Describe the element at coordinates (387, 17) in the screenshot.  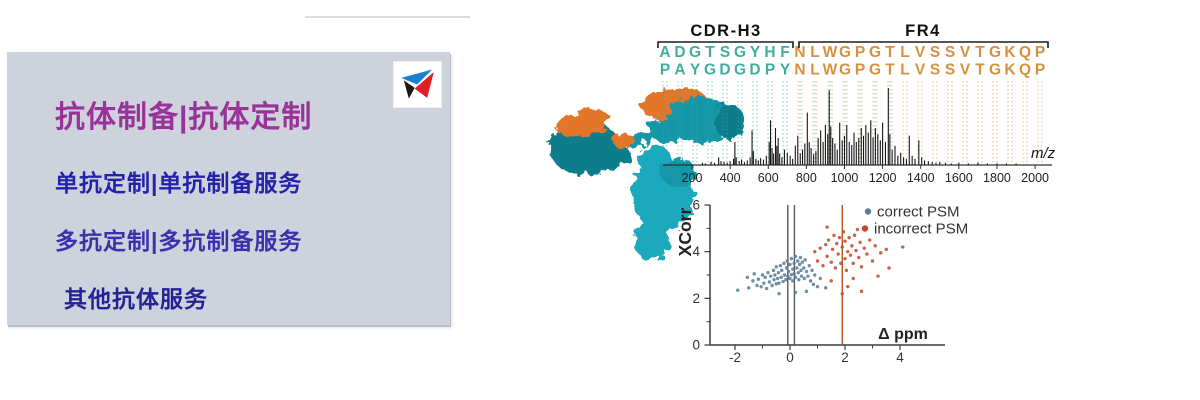
I see `divider-line` at that location.